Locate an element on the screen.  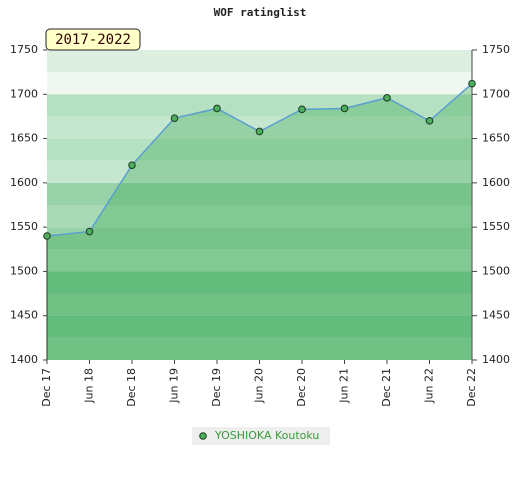
y-tick-label: 1600 is located at coordinates (24, 182).